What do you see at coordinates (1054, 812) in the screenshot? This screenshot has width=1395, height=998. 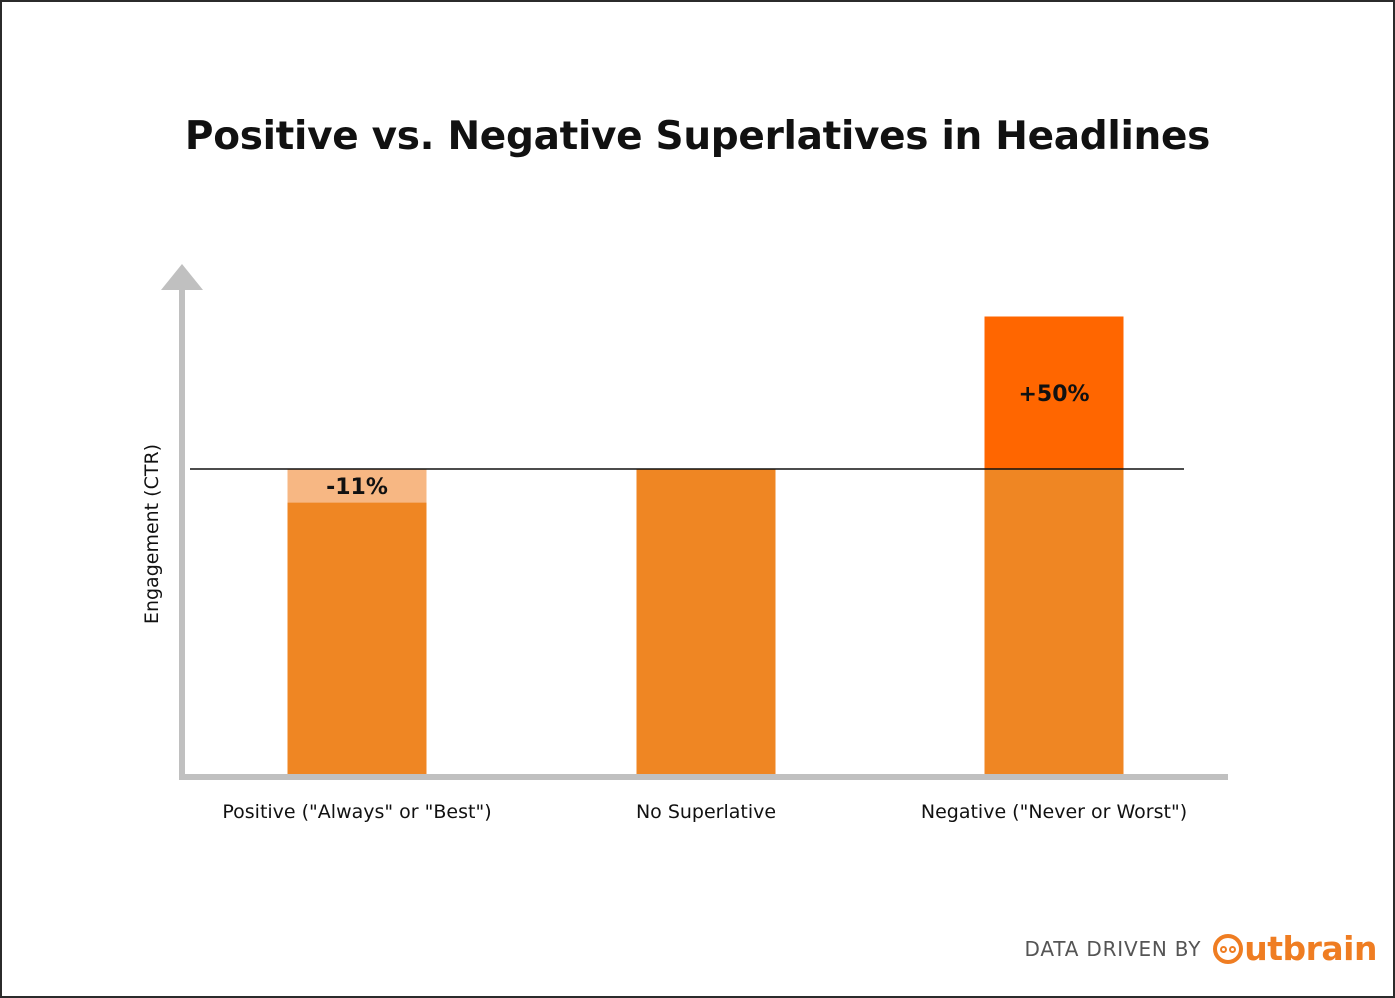 I see `x-tick-label-2: Negative ("Never or Worst")` at bounding box center [1054, 812].